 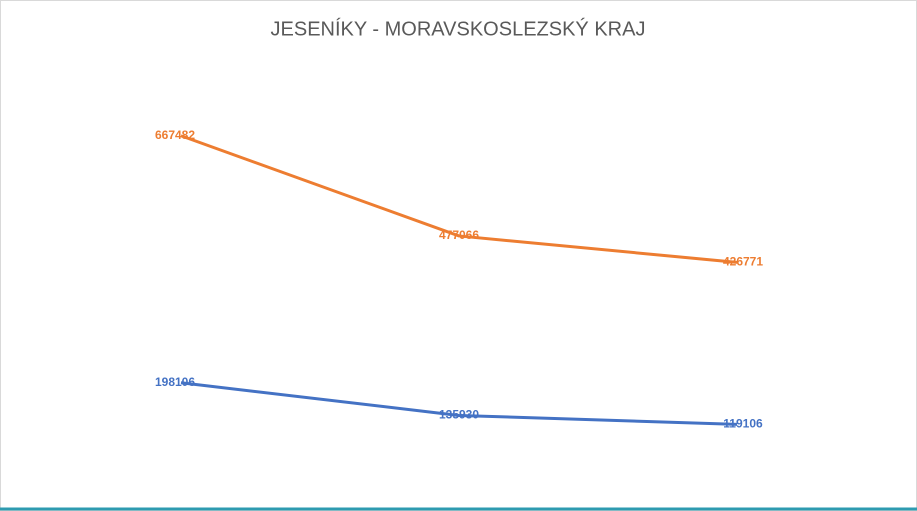 I want to click on data-label: 198106, so click(x=175, y=382).